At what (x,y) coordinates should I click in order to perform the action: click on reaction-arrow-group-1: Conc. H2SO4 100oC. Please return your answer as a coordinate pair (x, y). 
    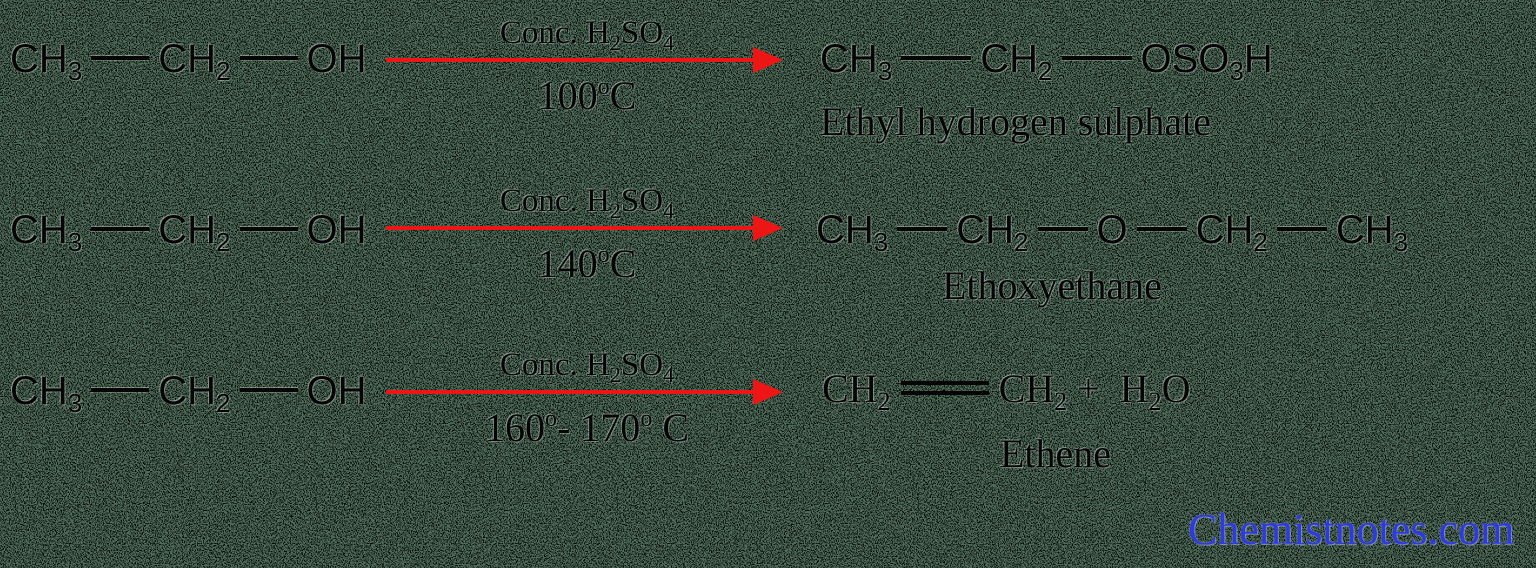
    Looking at the image, I should click on (587, 66).